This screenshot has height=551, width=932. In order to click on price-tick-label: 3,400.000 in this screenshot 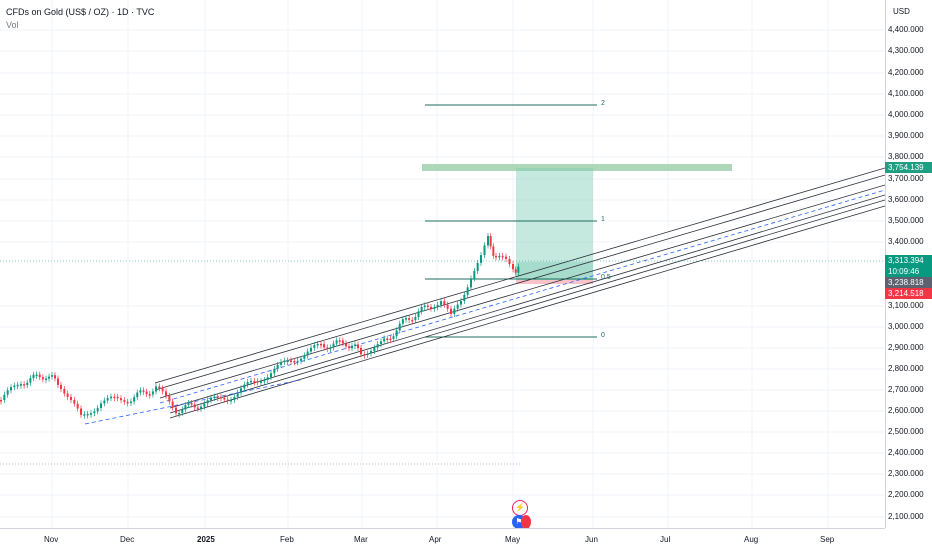, I will do `click(906, 241)`.